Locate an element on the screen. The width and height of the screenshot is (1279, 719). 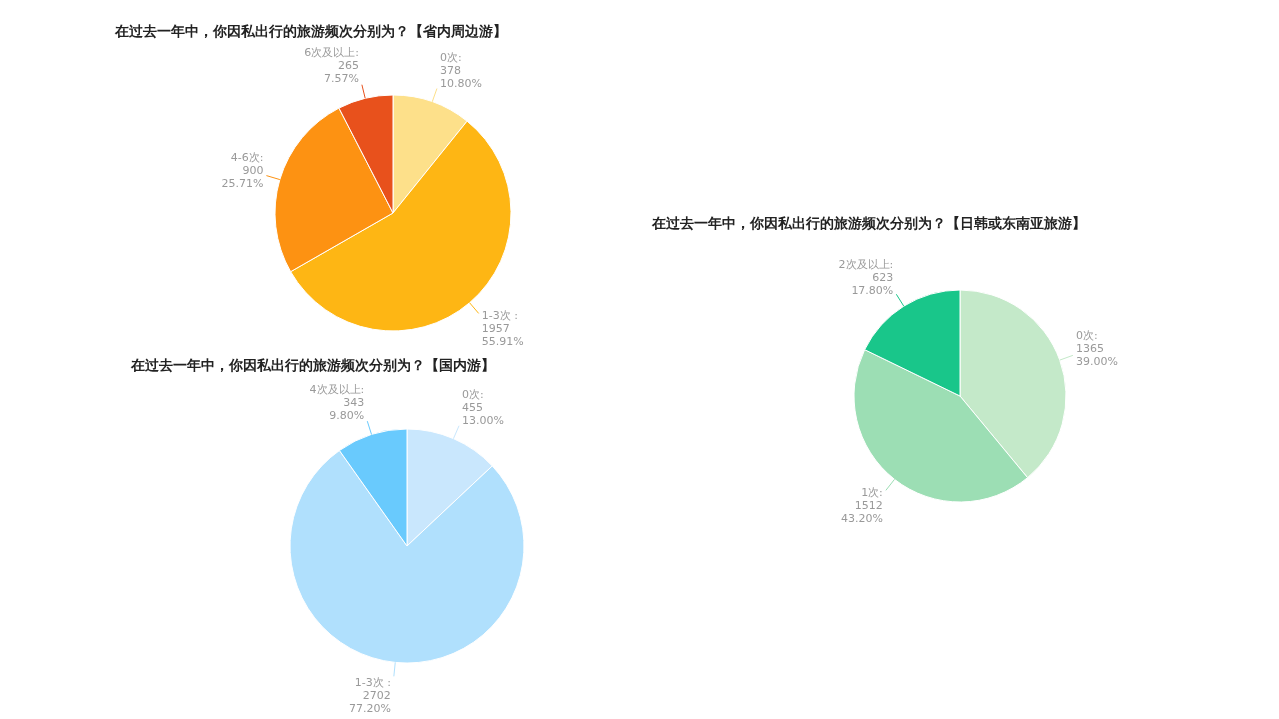
slice-label: 1-3次 : 1957 55.91% is located at coordinates (502, 328).